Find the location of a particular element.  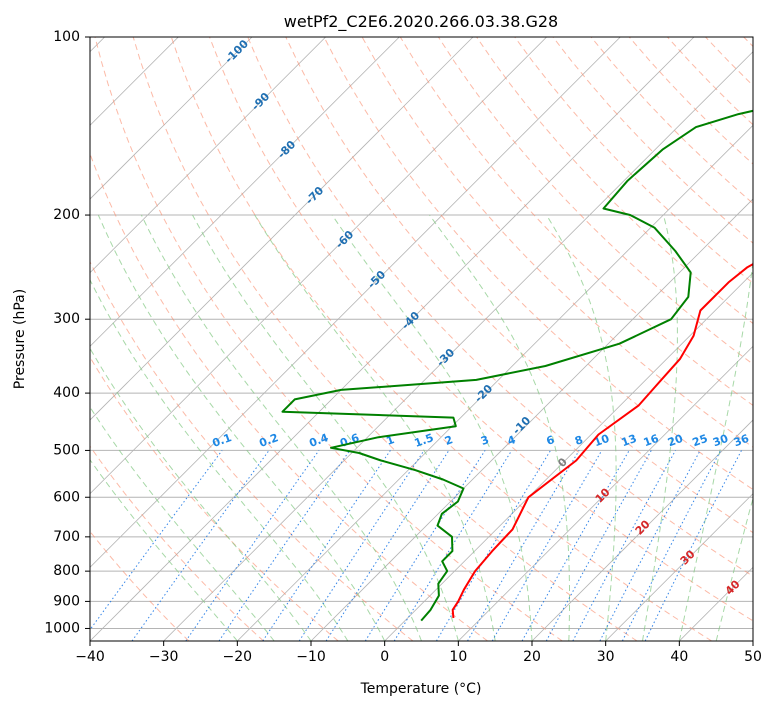

y-tick-label: 600 is located at coordinates (66, 497).